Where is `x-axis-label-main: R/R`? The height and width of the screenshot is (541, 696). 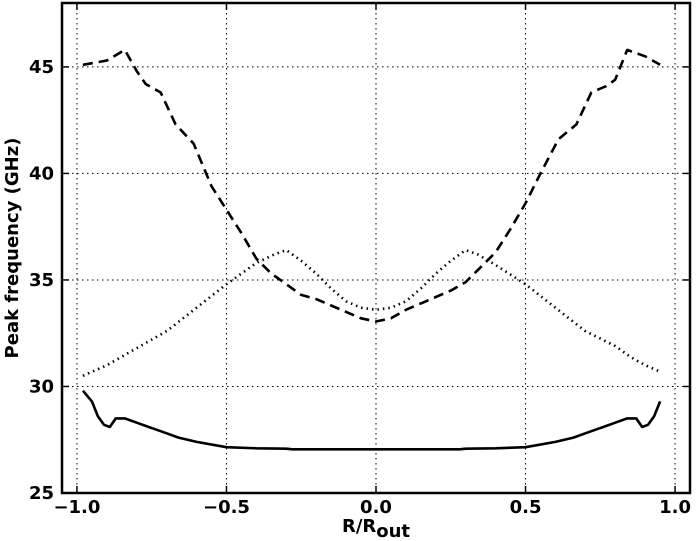
x-axis-label-main: R/R is located at coordinates (359, 526).